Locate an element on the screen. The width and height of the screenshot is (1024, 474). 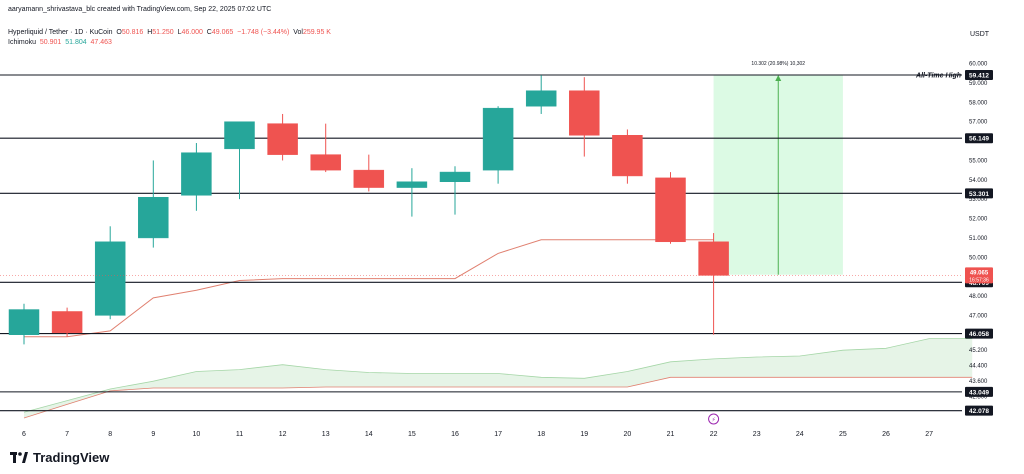
high-label: H is located at coordinates (150, 32).